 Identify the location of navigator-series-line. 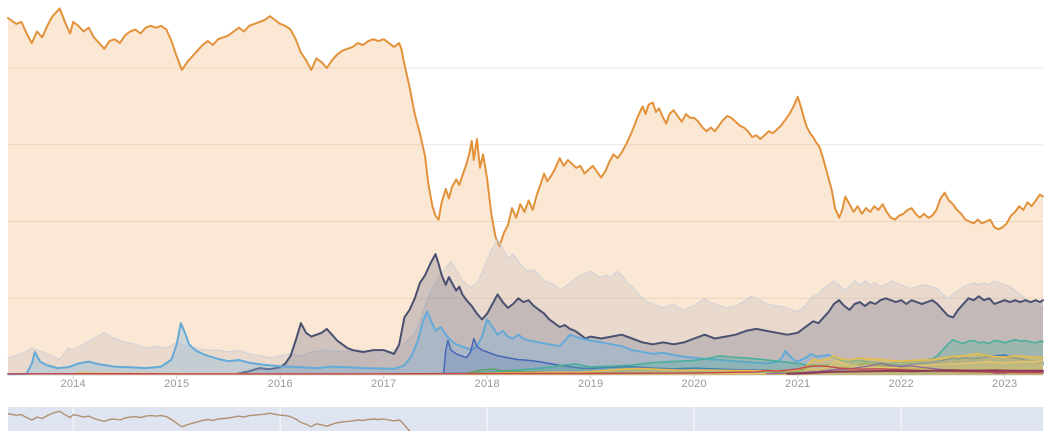
(209, 420).